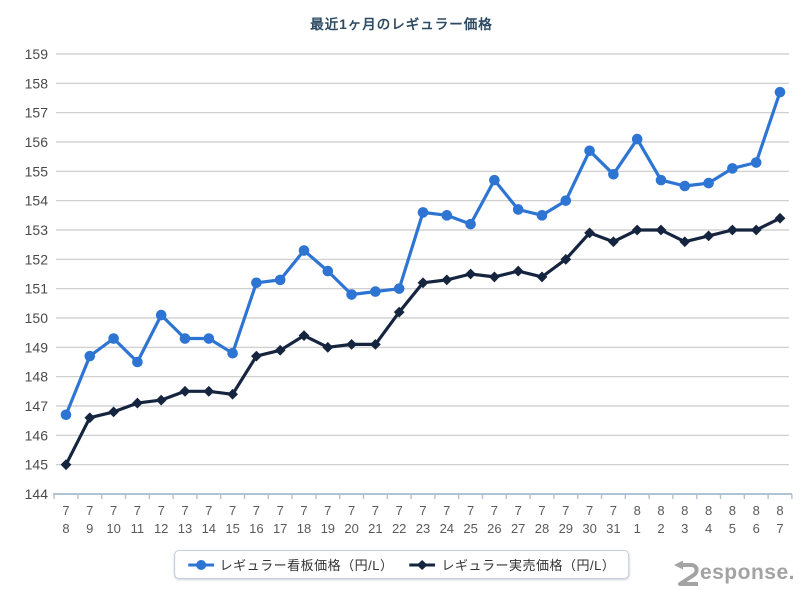  I want to click on x-axis-label-day: 23, so click(423, 528).